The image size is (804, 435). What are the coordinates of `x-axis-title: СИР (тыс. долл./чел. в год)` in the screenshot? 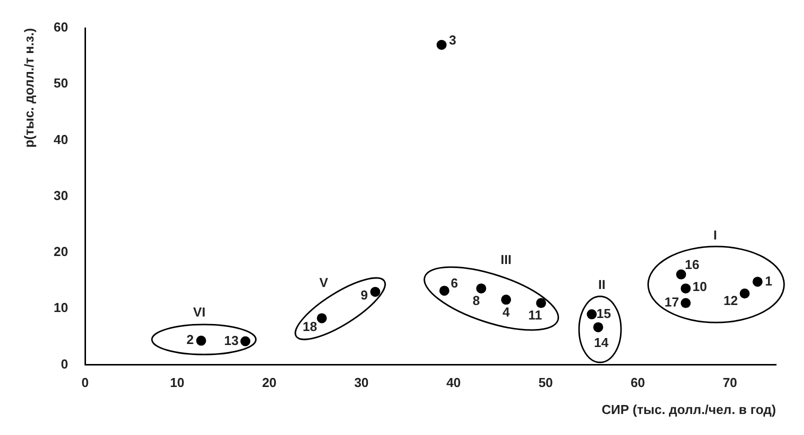 It's located at (689, 409).